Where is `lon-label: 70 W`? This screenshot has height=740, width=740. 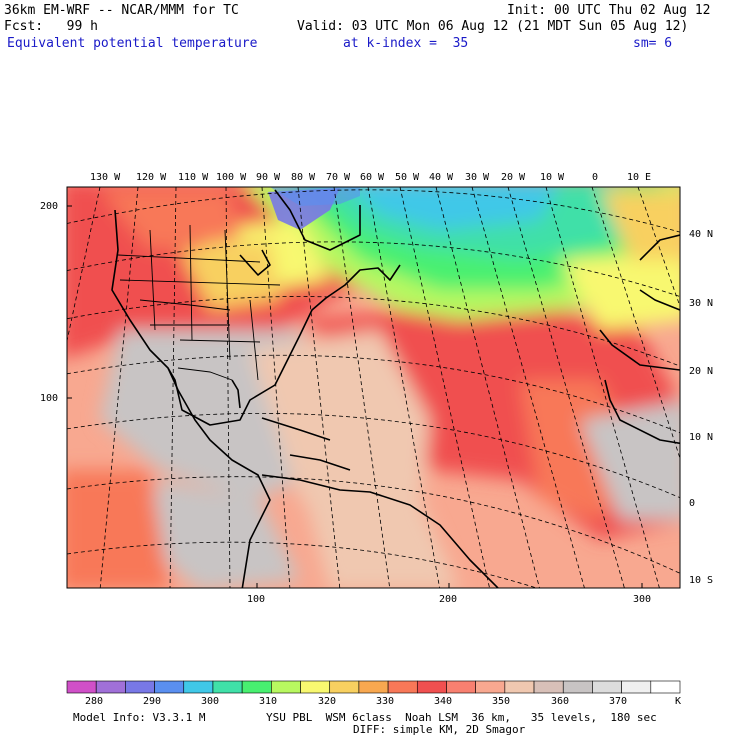 lon-label: 70 W is located at coordinates (338, 177).